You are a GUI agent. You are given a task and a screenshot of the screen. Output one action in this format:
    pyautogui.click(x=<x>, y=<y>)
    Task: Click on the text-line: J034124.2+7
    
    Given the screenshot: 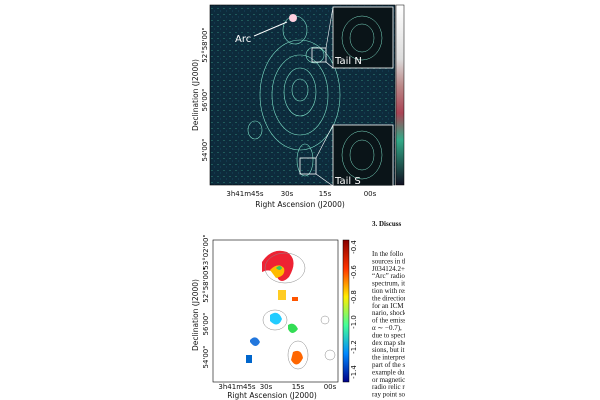 What is the action you would take?
    pyautogui.click(x=390, y=269)
    